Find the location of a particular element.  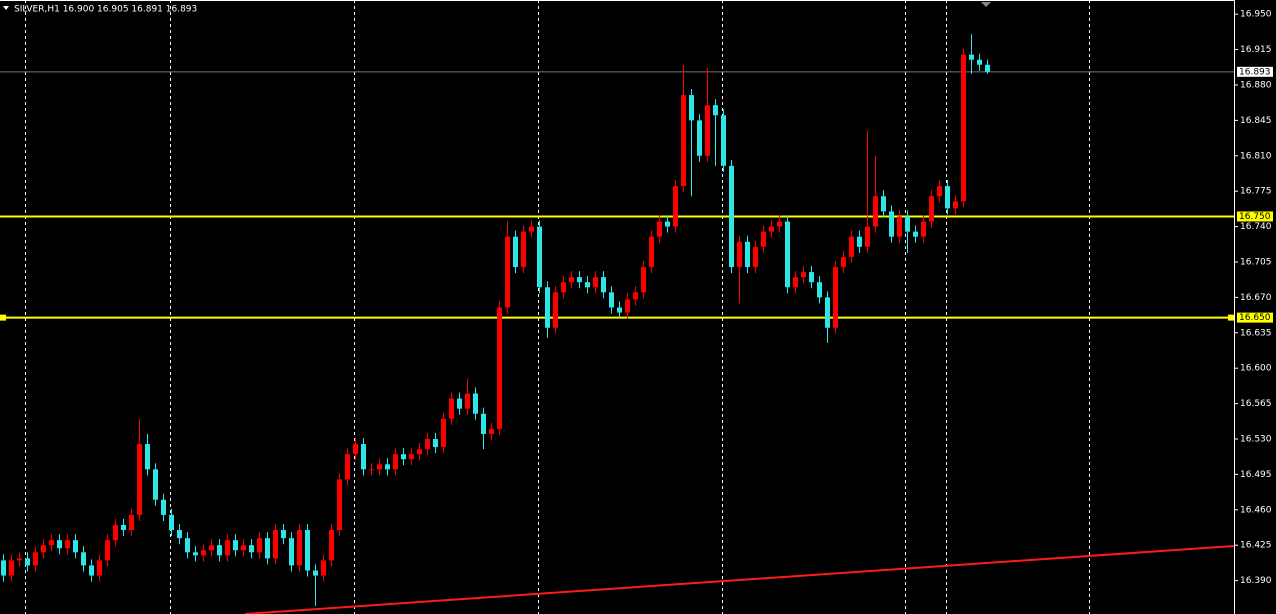

y-tick-label: 16.775 is located at coordinates (1256, 192).